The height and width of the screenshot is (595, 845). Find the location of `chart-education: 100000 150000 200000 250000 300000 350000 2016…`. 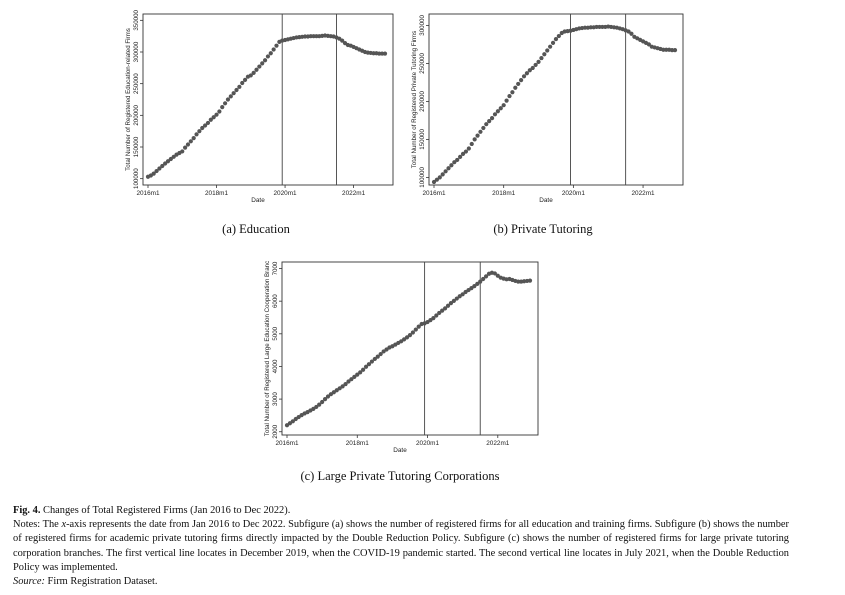

chart-education: 100000 150000 200000 250000 300000 350000 2016… is located at coordinates (259, 106).